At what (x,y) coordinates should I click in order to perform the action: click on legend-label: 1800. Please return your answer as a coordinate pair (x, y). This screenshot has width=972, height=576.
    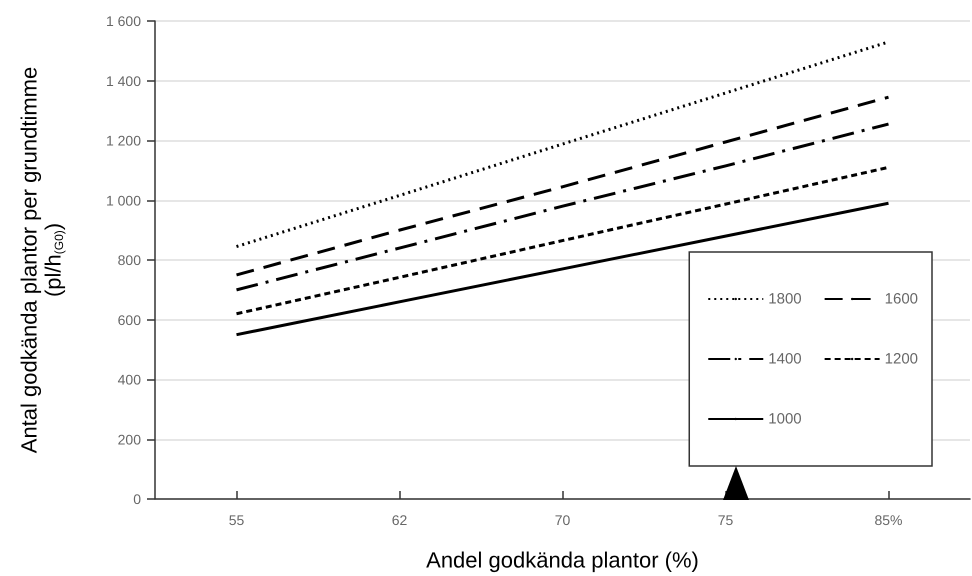
    Looking at the image, I should click on (785, 299).